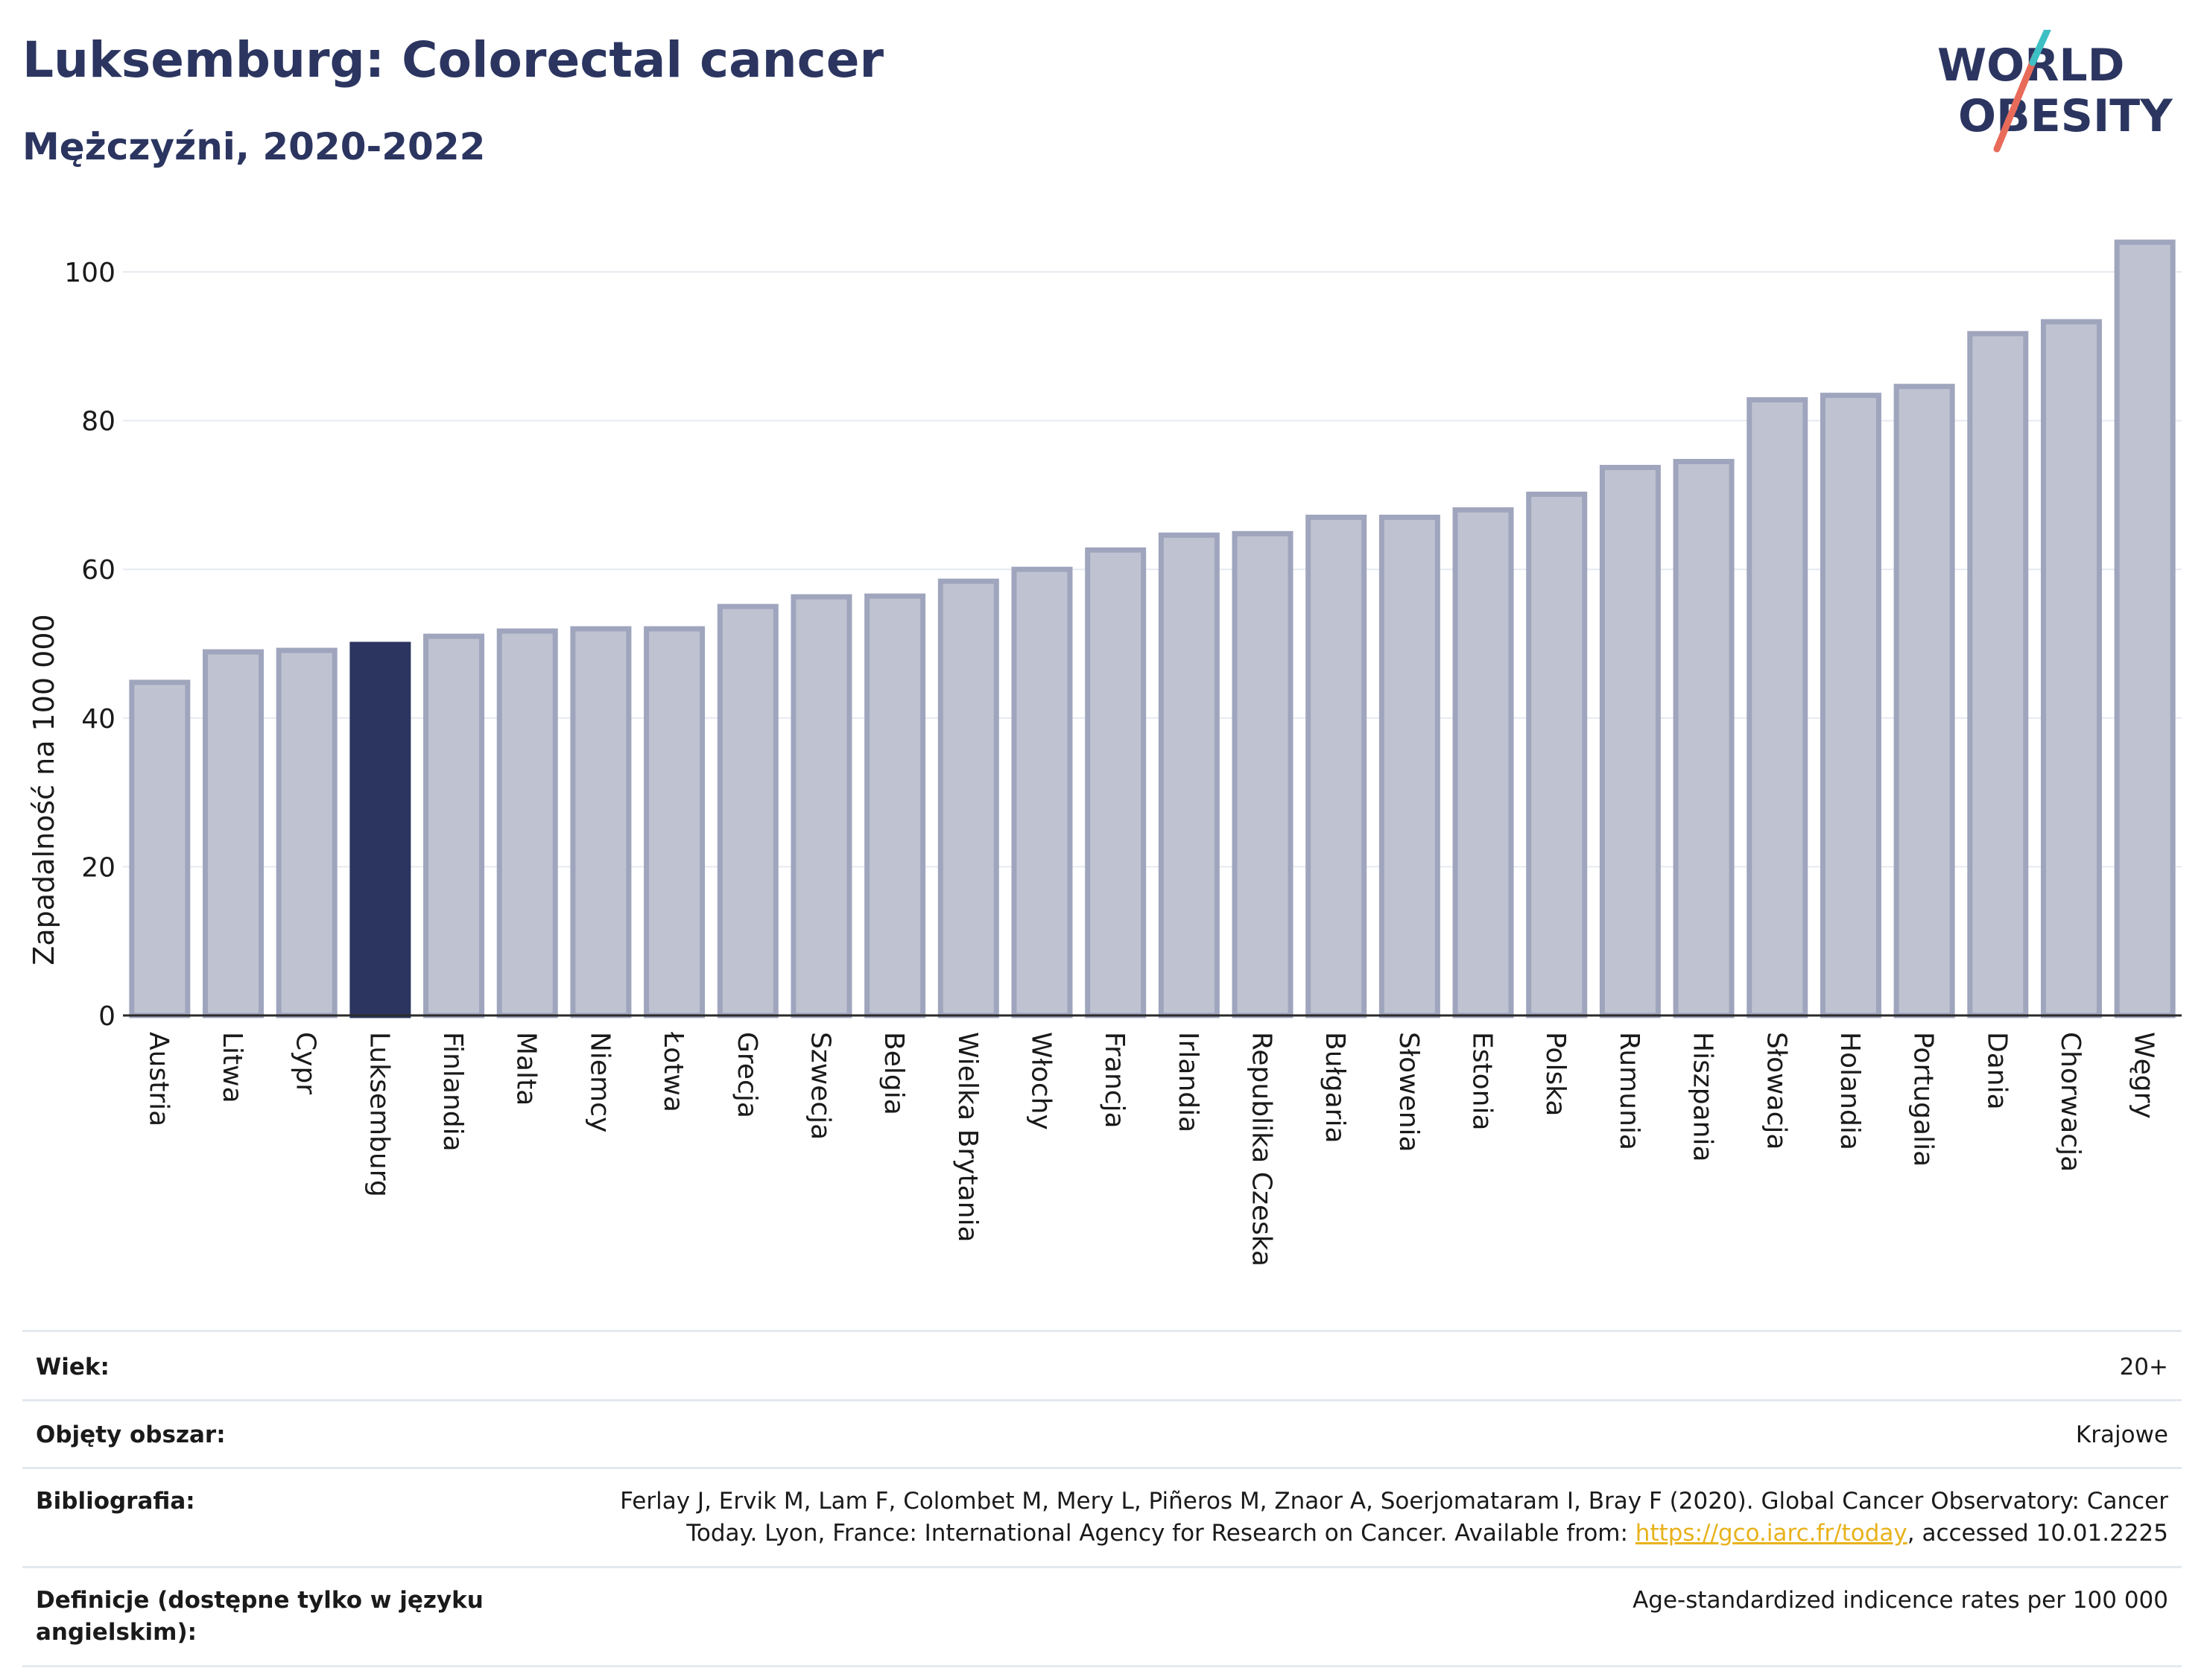 This screenshot has width=2204, height=1680. What do you see at coordinates (1703, 1097) in the screenshot?
I see `x-tick-label: Hiszpania` at bounding box center [1703, 1097].